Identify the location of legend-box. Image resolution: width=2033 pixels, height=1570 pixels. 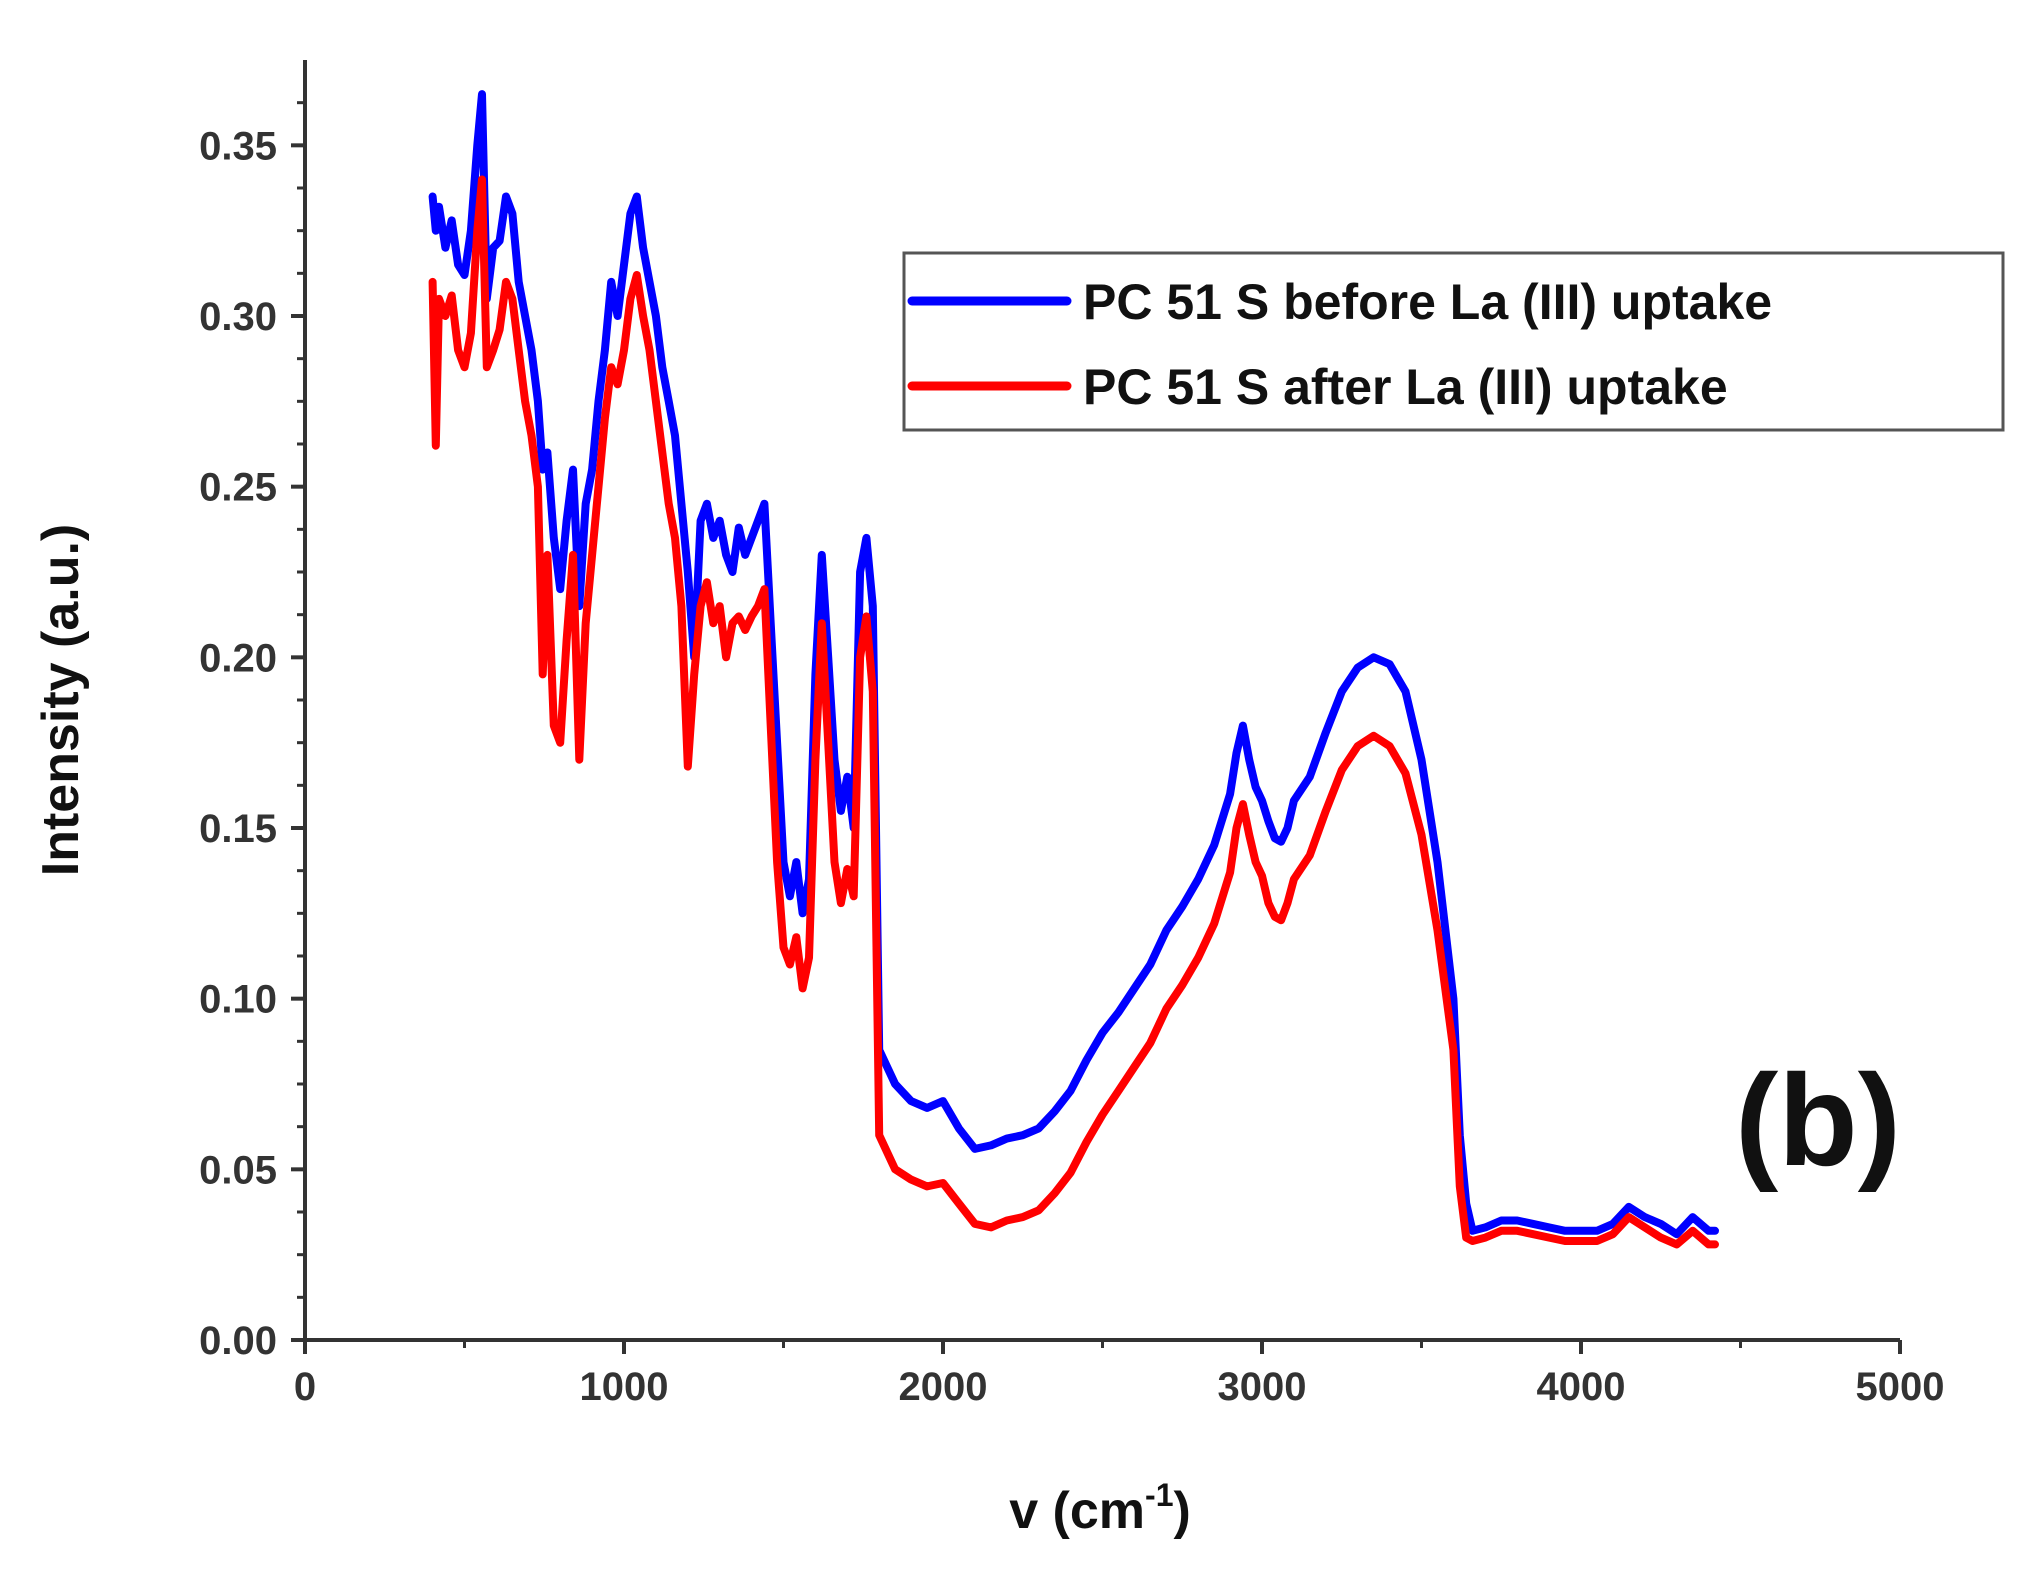
(1453, 341).